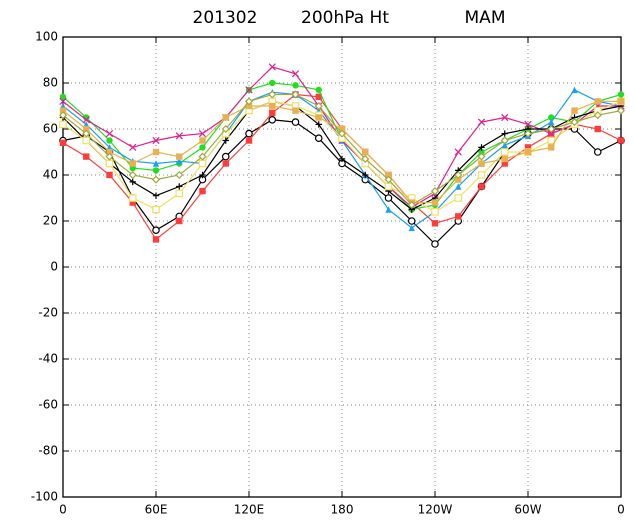  What do you see at coordinates (54, 267) in the screenshot?
I see `y-tick-label: 0` at bounding box center [54, 267].